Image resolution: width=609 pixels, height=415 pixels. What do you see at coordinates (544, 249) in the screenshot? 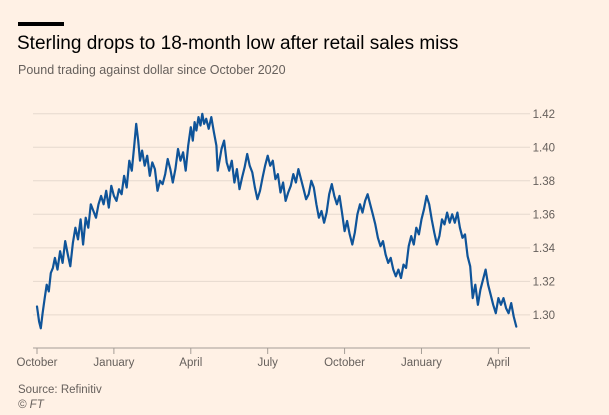
I see `y-tick-label: 1.34` at bounding box center [544, 249].